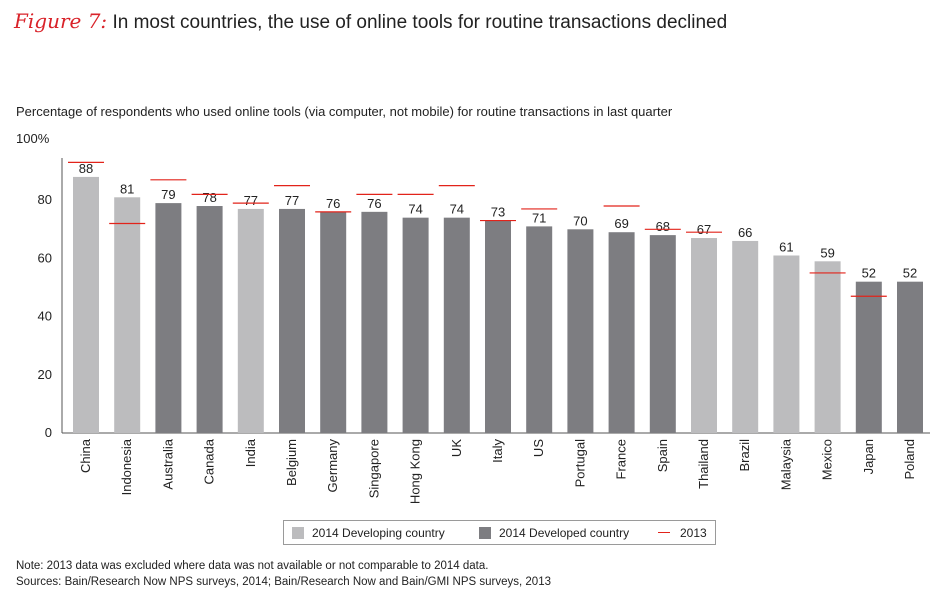 Image resolution: width=950 pixels, height=596 pixels. What do you see at coordinates (332, 466) in the screenshot?
I see `x-tick-label: Germany` at bounding box center [332, 466].